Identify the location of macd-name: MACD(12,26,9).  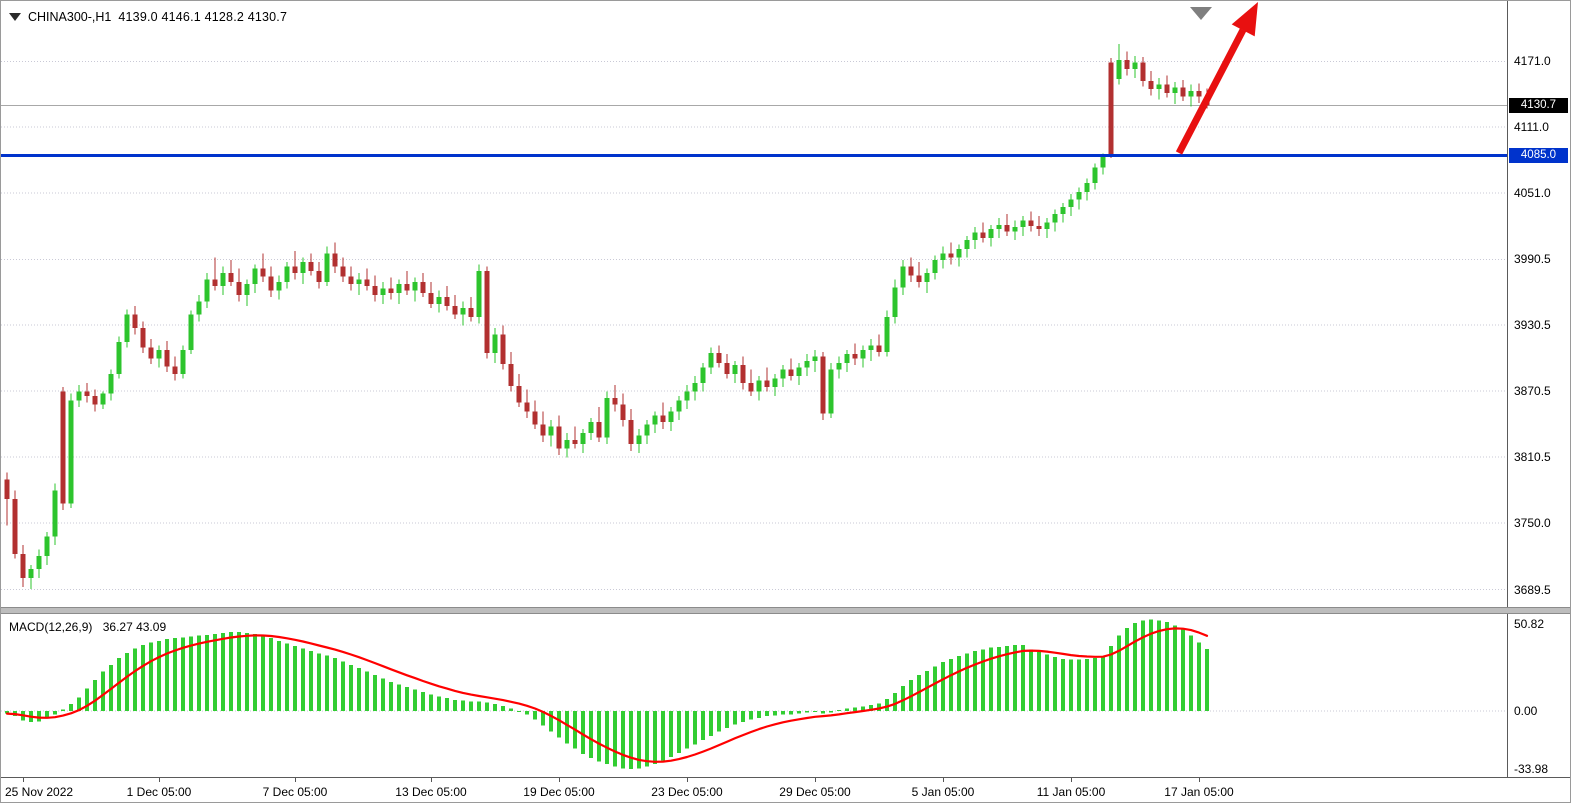
(51, 627).